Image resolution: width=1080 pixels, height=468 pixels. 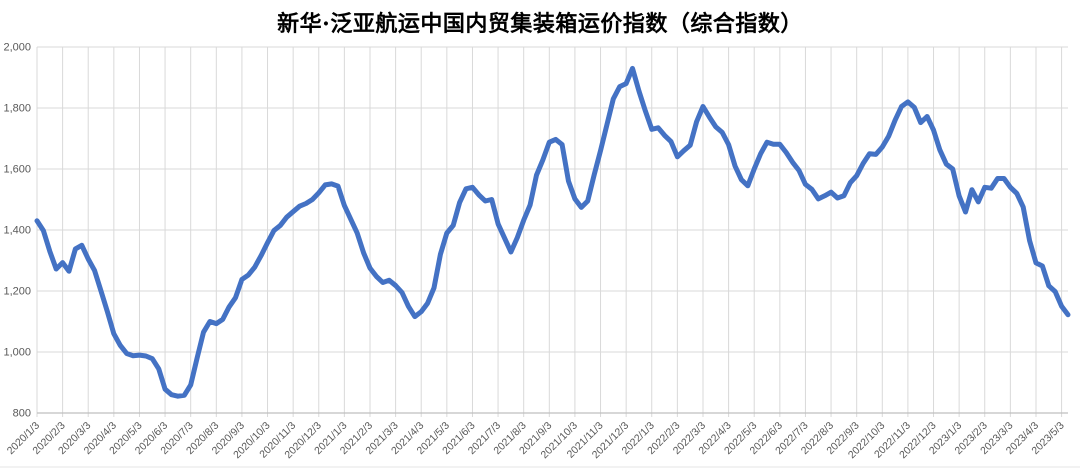 What do you see at coordinates (540, 24) in the screenshot?
I see `chart-title: 新华·泛亚航运中国内贸集装箱运价指数（综合指数）` at bounding box center [540, 24].